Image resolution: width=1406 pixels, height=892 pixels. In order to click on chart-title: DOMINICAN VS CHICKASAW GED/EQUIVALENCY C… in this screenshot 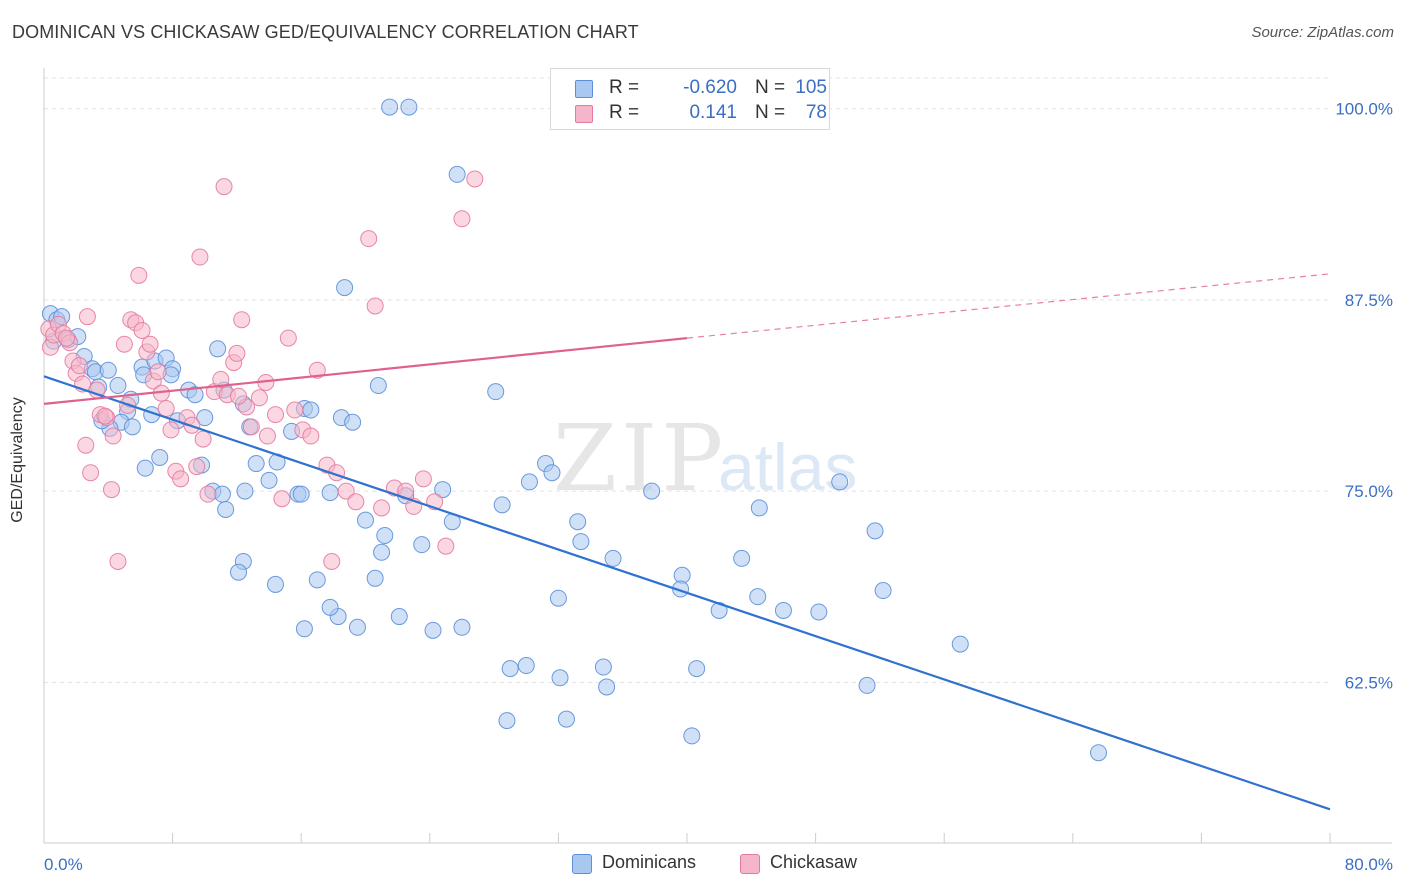, I will do `click(325, 32)`.